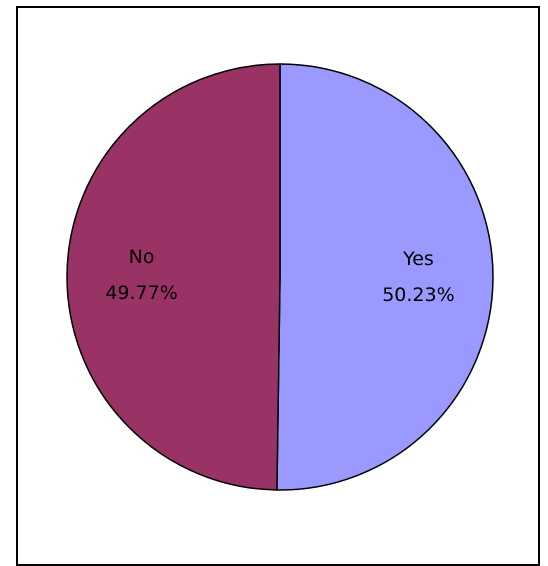 This screenshot has height=566, width=548. What do you see at coordinates (418, 259) in the screenshot?
I see `slice-label-yes: Yes` at bounding box center [418, 259].